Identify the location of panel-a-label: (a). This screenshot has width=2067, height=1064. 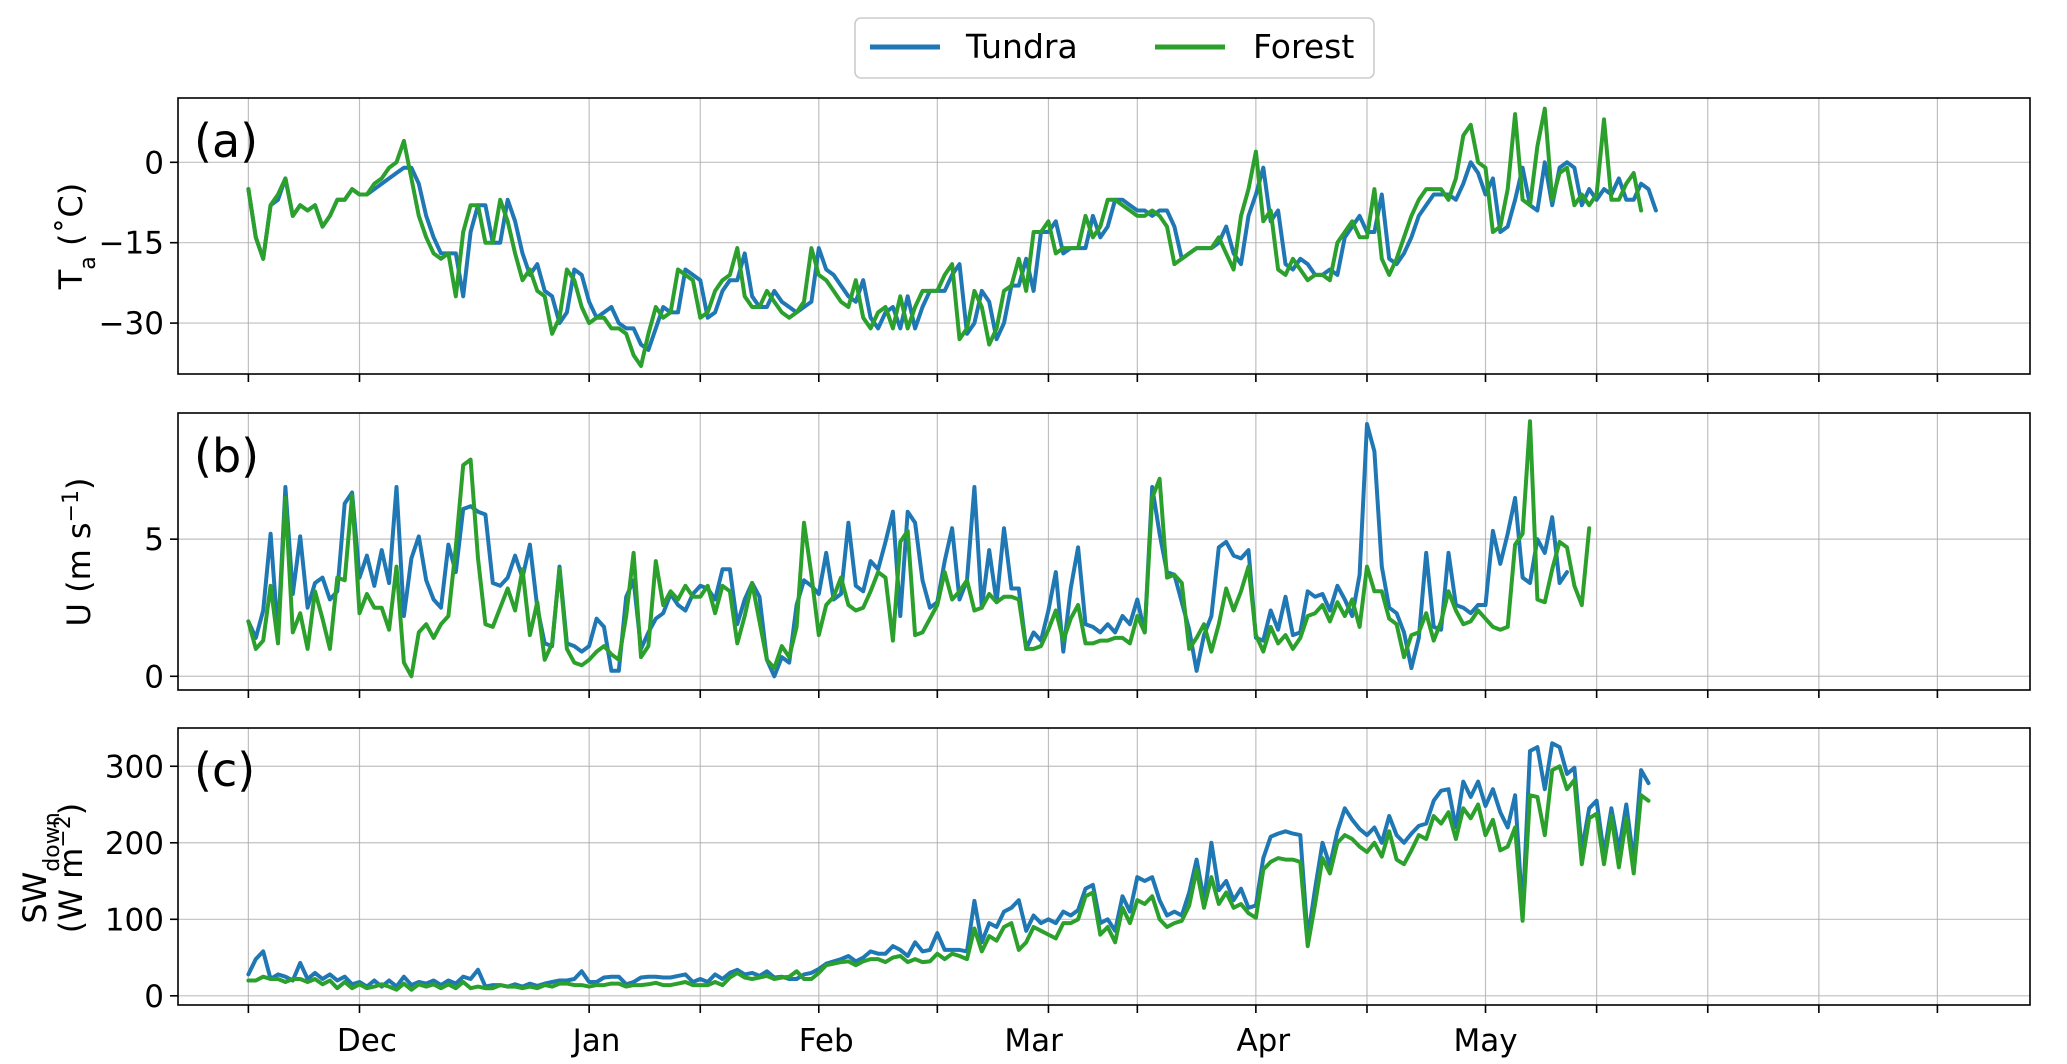
(226, 141).